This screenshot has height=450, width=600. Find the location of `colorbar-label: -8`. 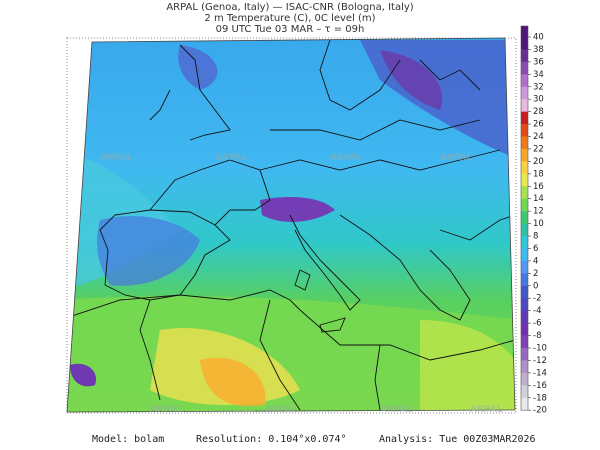

colorbar-label: -8 is located at coordinates (537, 336).